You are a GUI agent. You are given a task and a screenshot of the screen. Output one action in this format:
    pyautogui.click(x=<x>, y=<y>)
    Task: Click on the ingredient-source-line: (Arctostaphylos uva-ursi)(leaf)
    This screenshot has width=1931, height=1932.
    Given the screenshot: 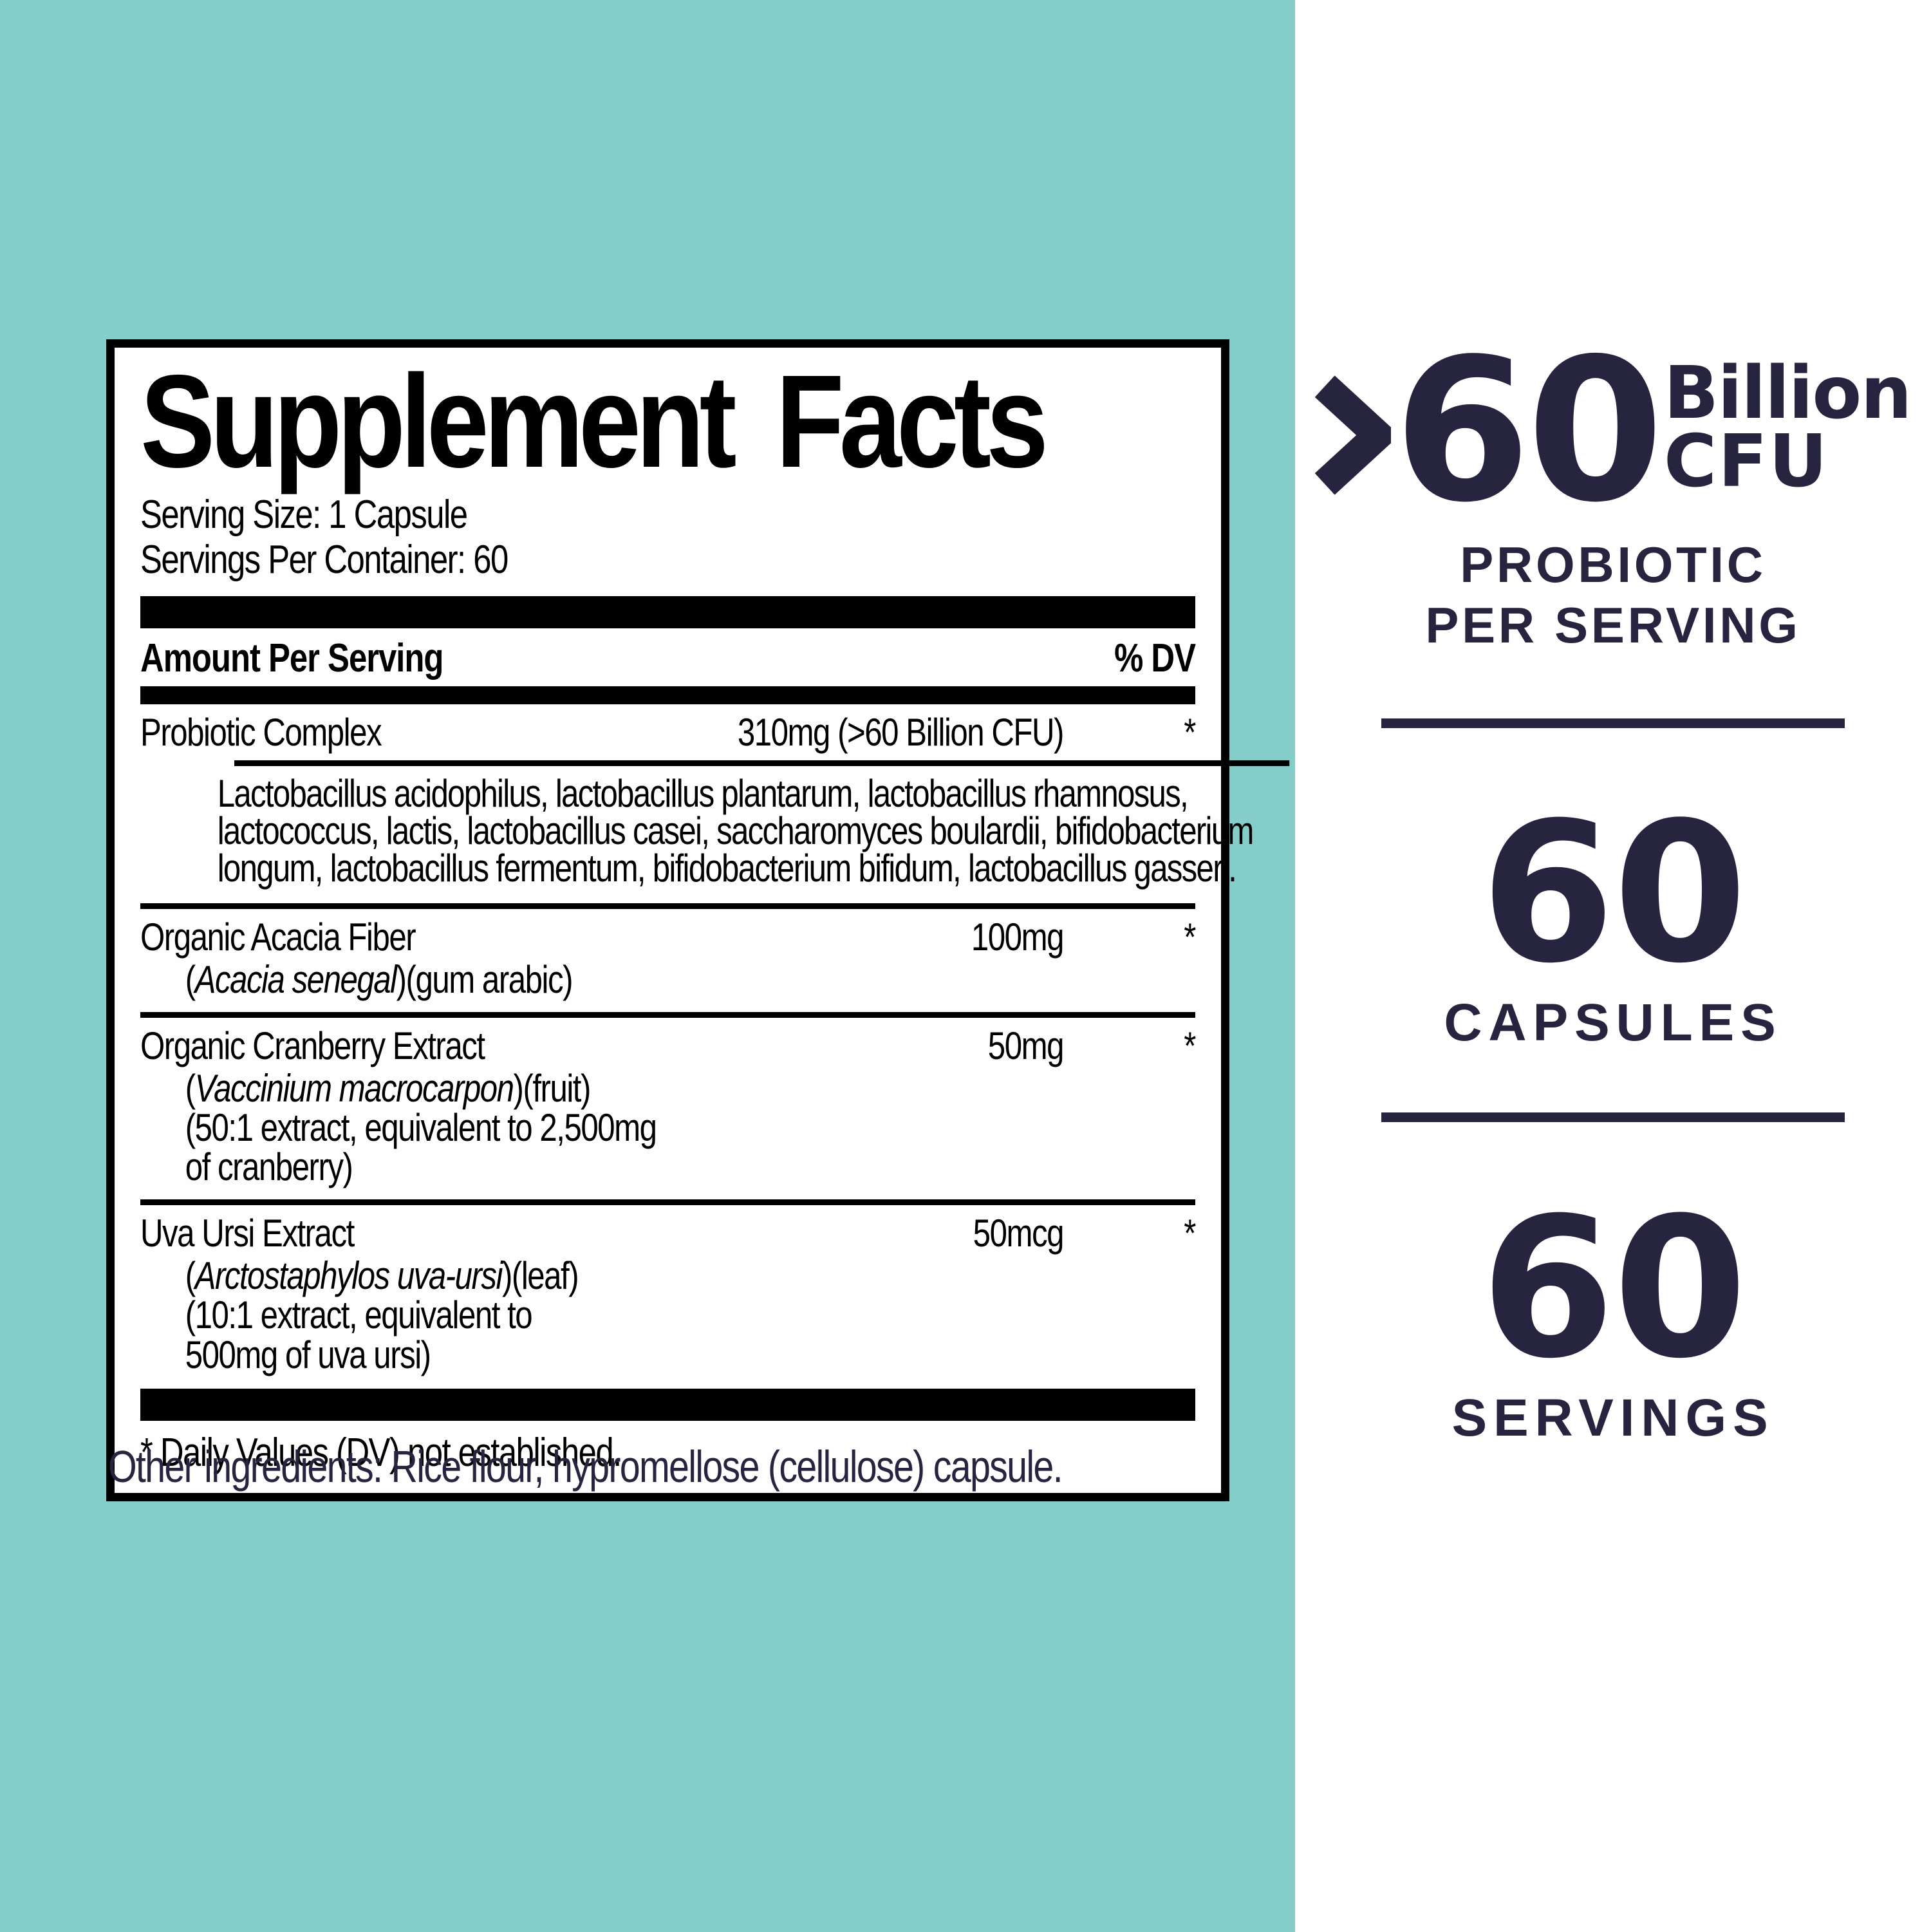 What is the action you would take?
    pyautogui.click(x=690, y=1275)
    